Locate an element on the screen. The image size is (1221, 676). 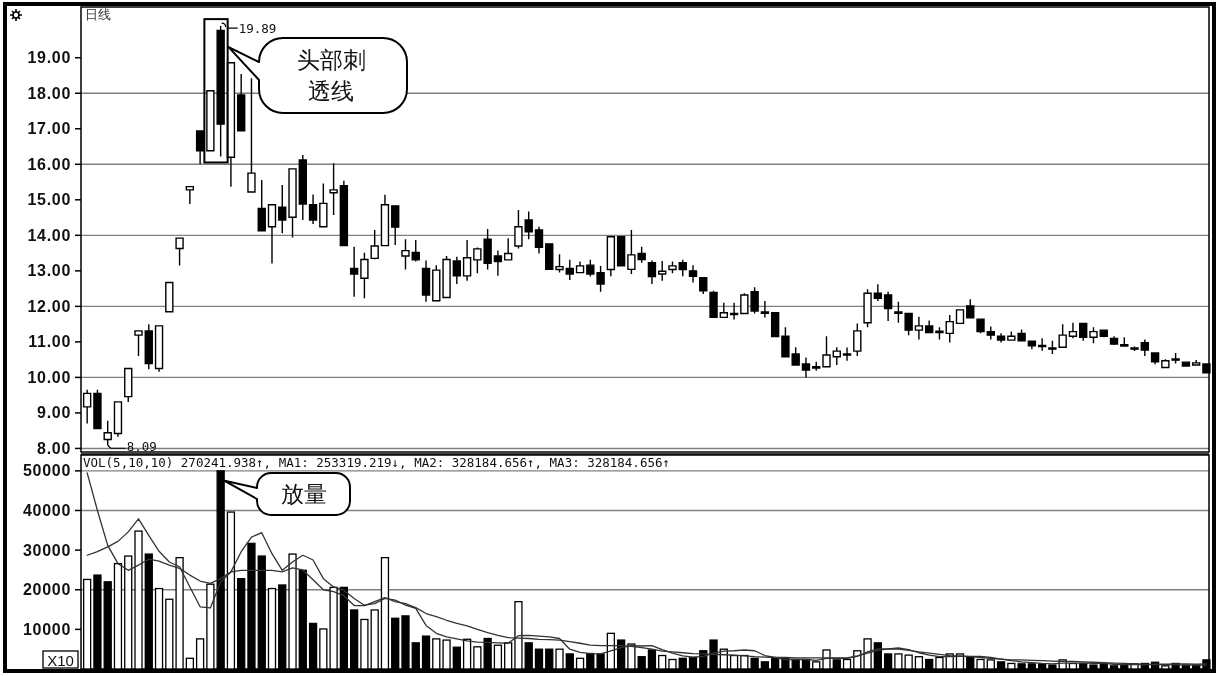
y-tick-label: 14.00 is located at coordinates (49, 235).